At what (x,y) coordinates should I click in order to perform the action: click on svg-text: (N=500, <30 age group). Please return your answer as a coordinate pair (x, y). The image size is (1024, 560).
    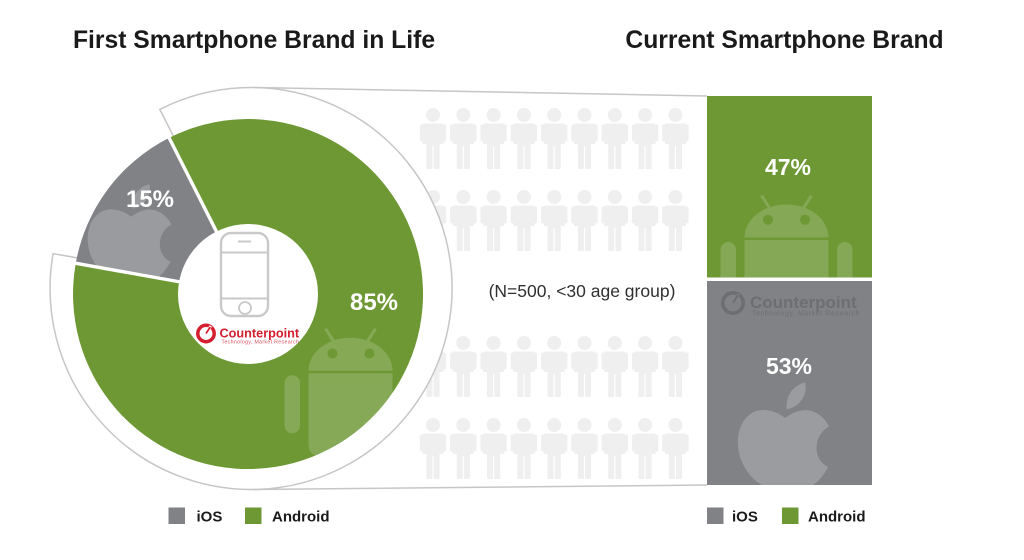
    Looking at the image, I should click on (582, 291).